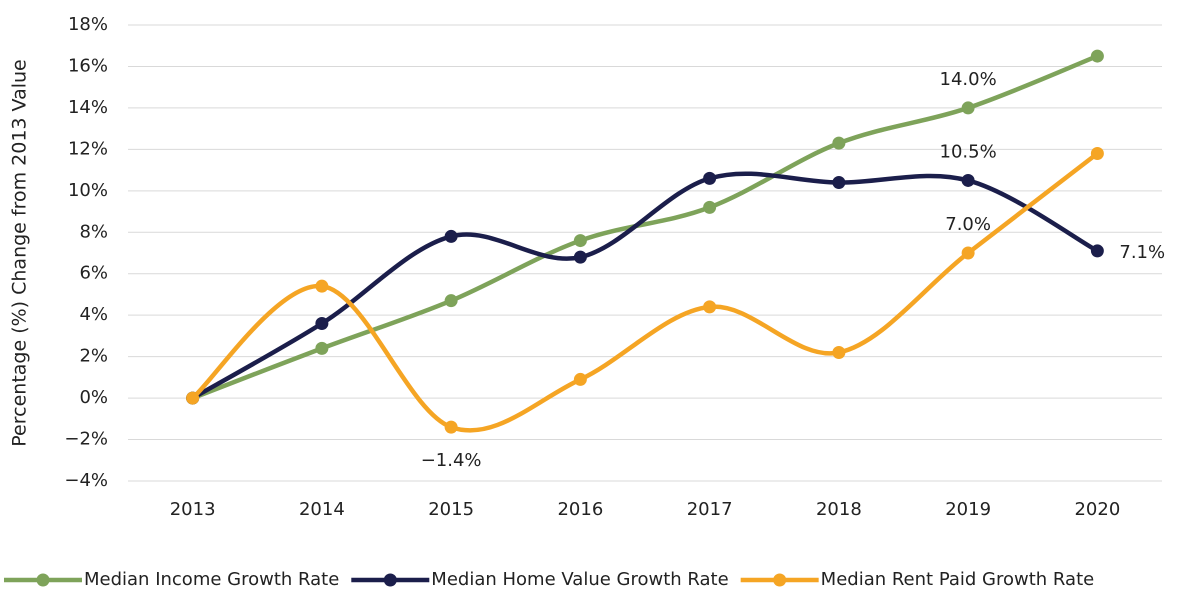  I want to click on y-tick-label: −4%, so click(86, 480).